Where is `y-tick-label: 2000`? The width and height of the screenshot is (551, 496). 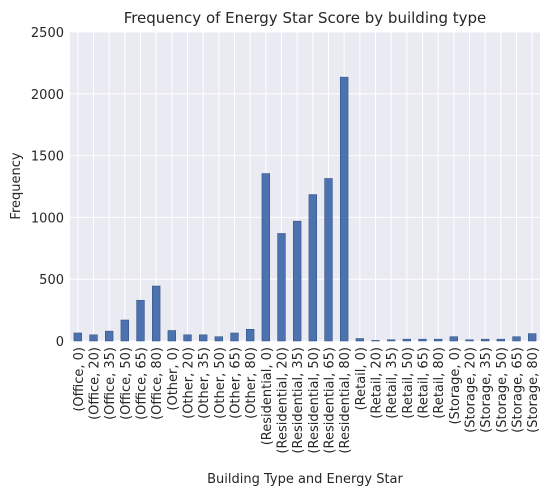 y-tick-label: 2000 is located at coordinates (47, 95).